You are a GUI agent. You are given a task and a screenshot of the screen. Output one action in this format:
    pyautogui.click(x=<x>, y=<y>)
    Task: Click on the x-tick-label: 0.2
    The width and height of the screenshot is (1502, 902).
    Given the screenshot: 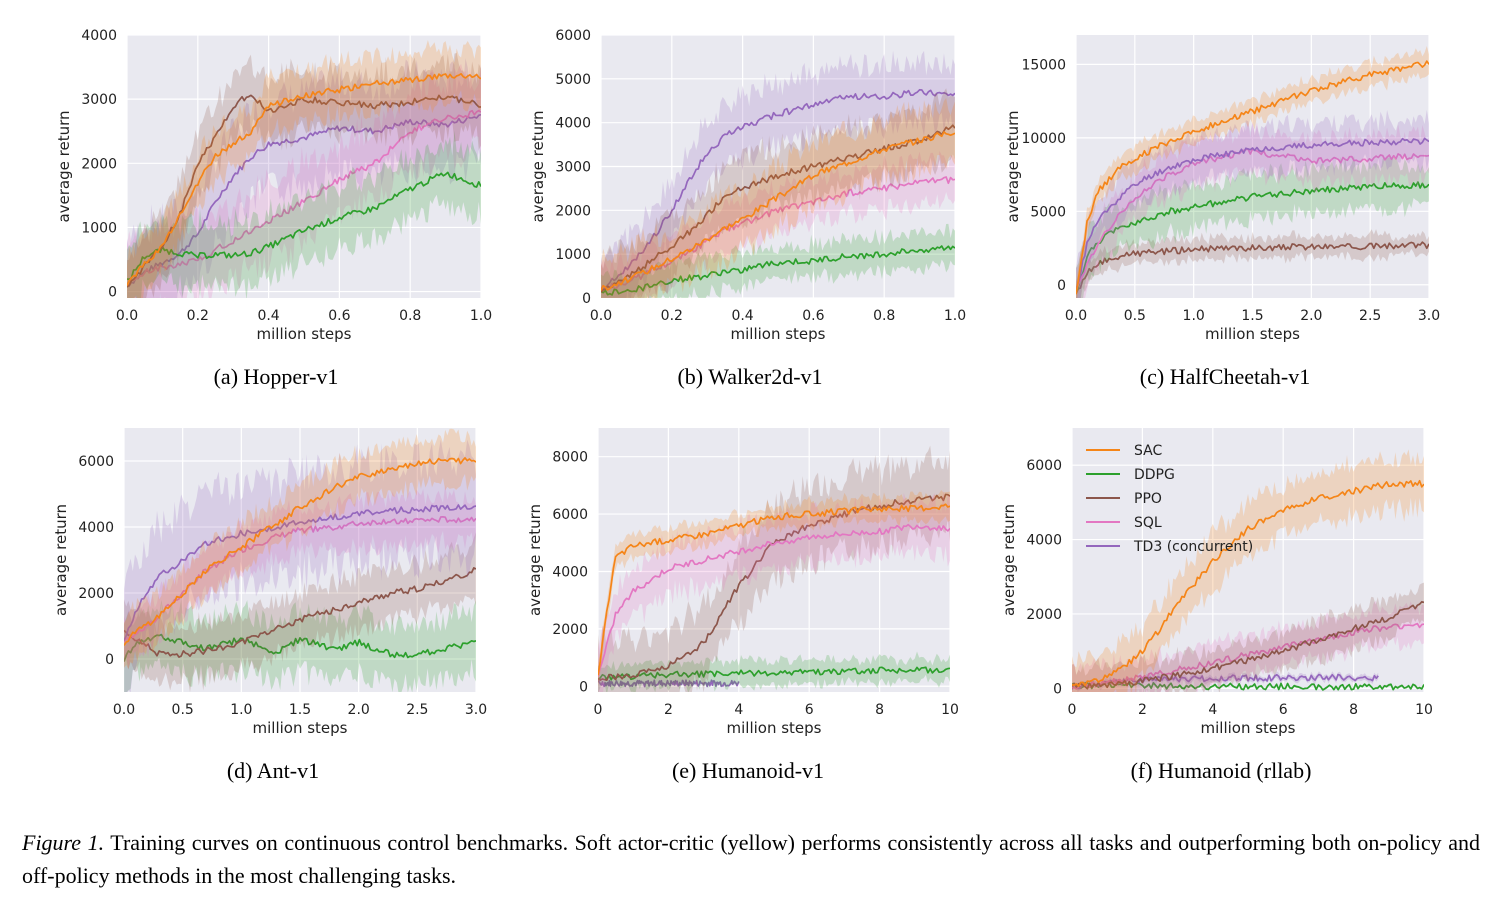 What is the action you would take?
    pyautogui.click(x=672, y=316)
    